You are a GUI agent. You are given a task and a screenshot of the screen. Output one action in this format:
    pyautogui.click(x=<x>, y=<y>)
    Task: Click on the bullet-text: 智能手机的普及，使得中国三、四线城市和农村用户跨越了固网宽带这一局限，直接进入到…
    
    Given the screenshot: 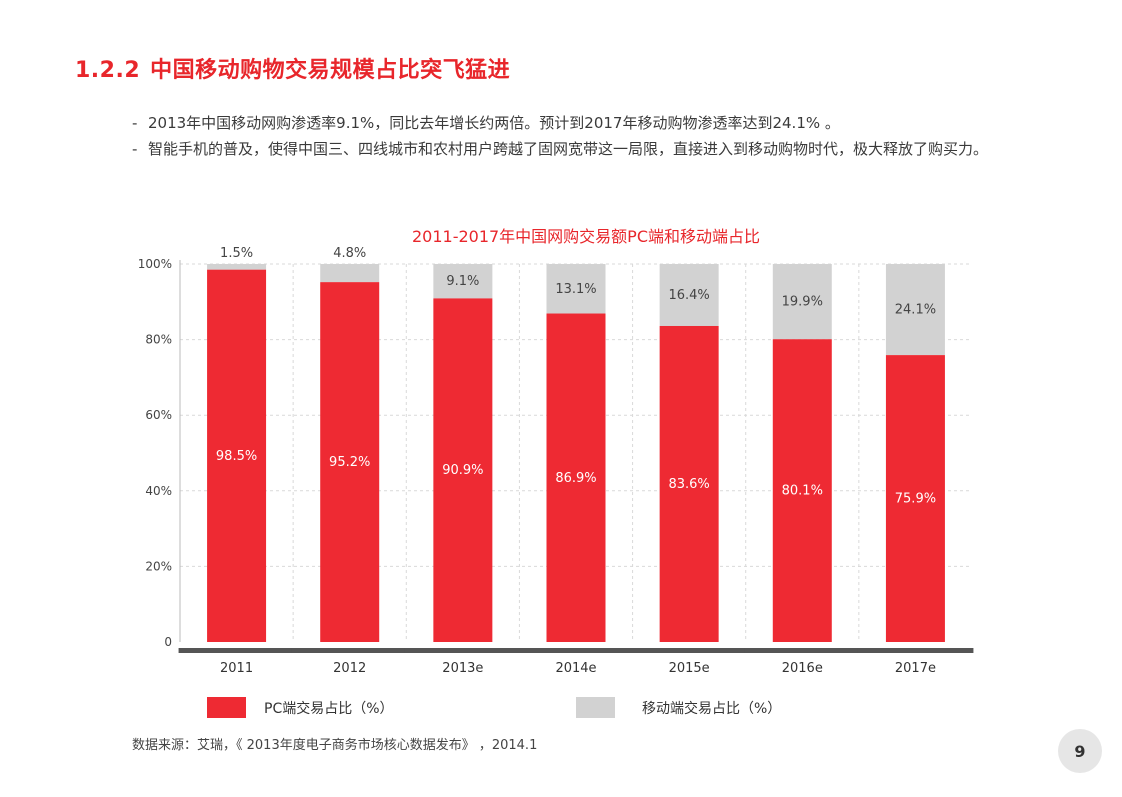 What is the action you would take?
    pyautogui.click(x=568, y=149)
    